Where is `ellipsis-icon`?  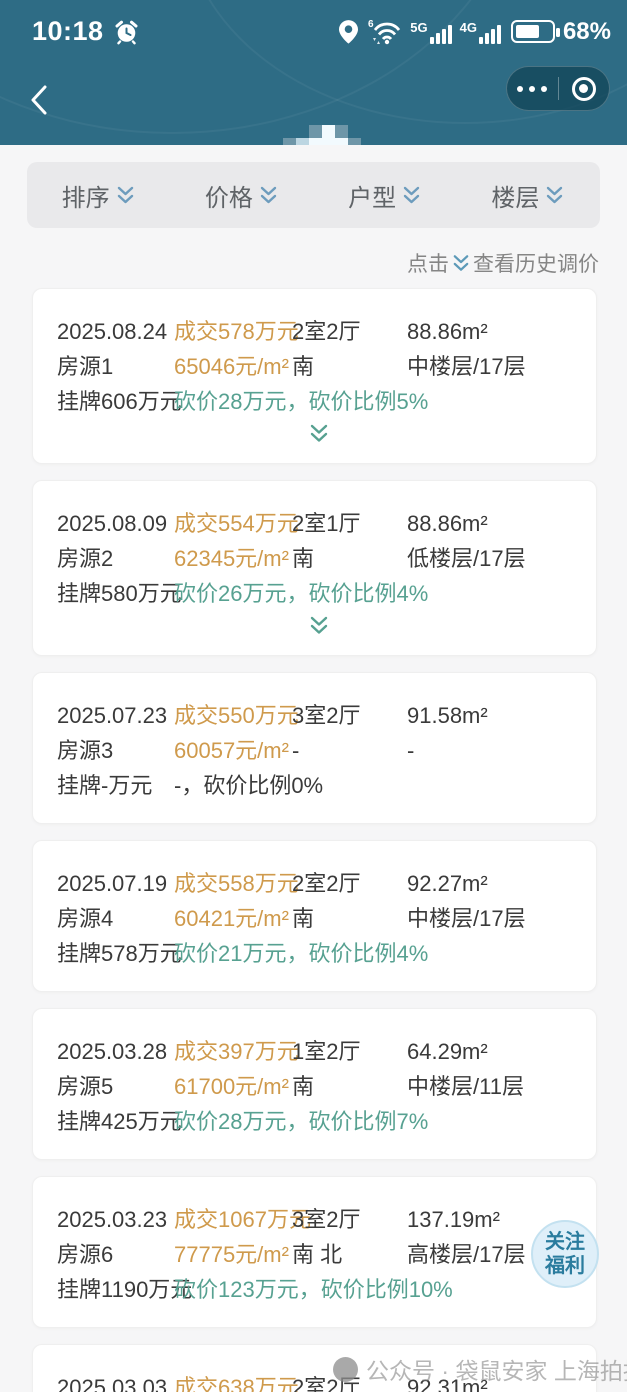 ellipsis-icon is located at coordinates (532, 88).